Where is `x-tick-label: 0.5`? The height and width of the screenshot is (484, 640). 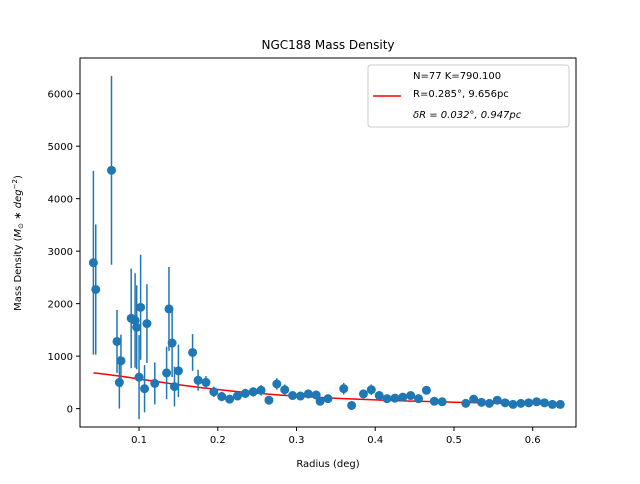
x-tick-label: 0.5 is located at coordinates (454, 440).